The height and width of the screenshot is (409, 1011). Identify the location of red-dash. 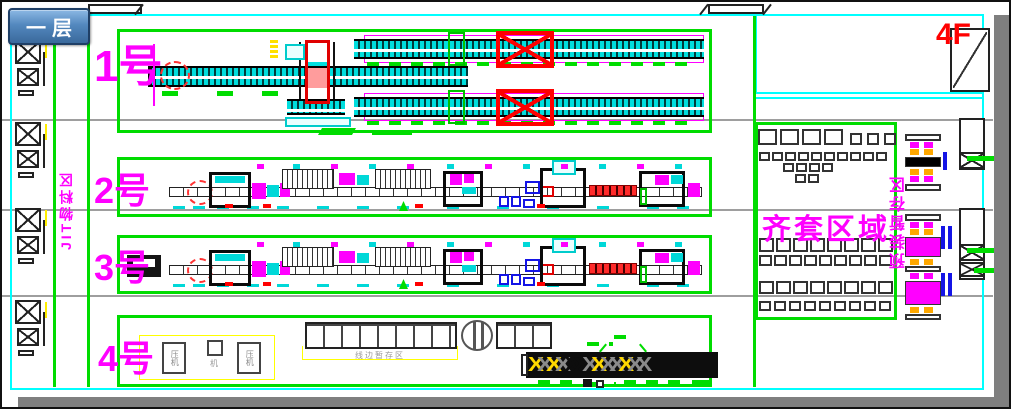
(419, 206).